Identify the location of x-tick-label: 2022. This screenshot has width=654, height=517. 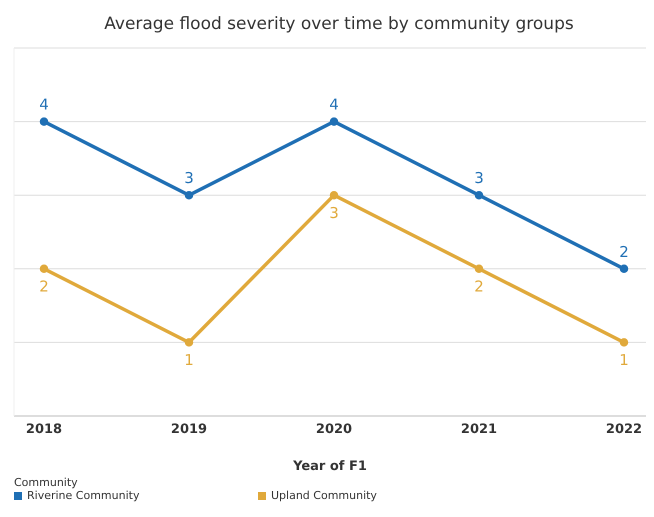
(624, 430).